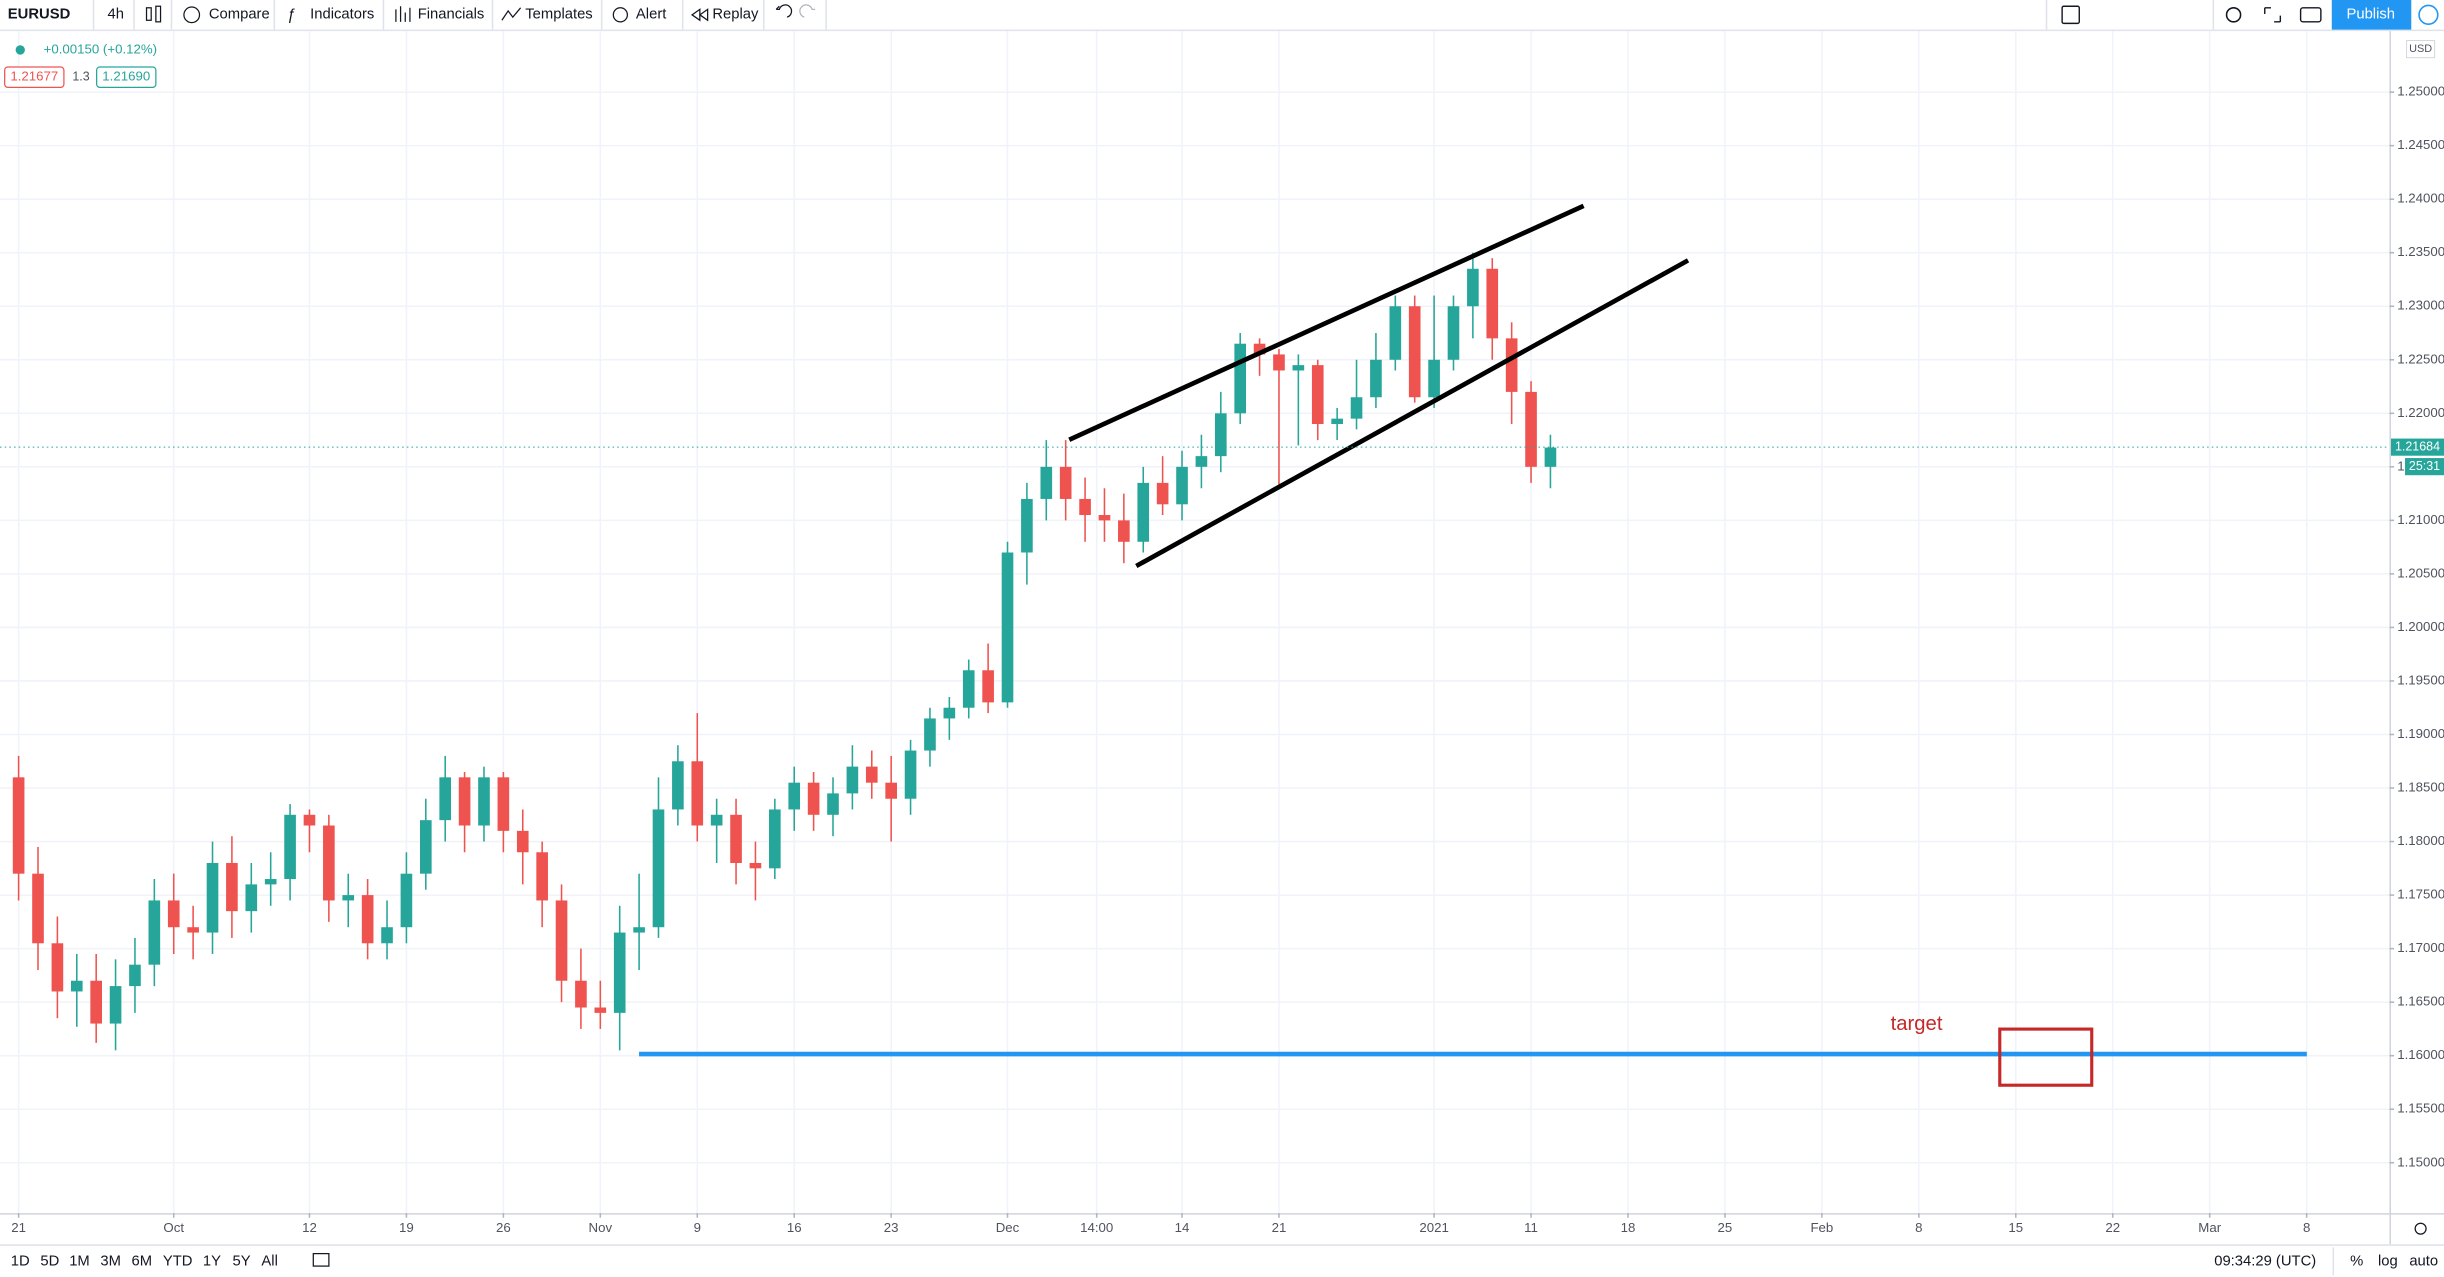 The width and height of the screenshot is (2444, 1277). What do you see at coordinates (321, 1259) in the screenshot?
I see `goto-date-button` at bounding box center [321, 1259].